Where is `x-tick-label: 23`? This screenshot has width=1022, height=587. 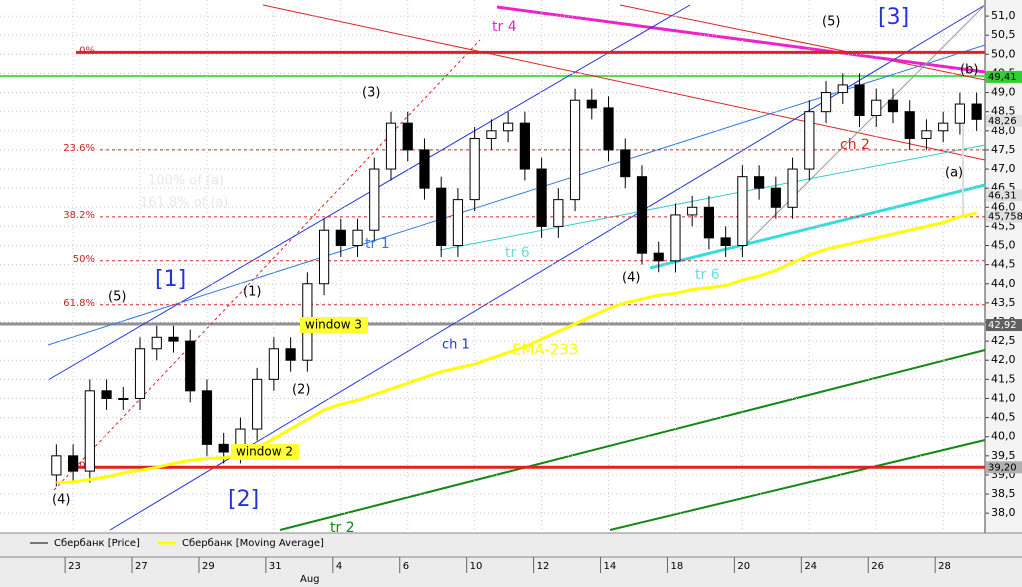
x-tick-label: 23 is located at coordinates (74, 566).